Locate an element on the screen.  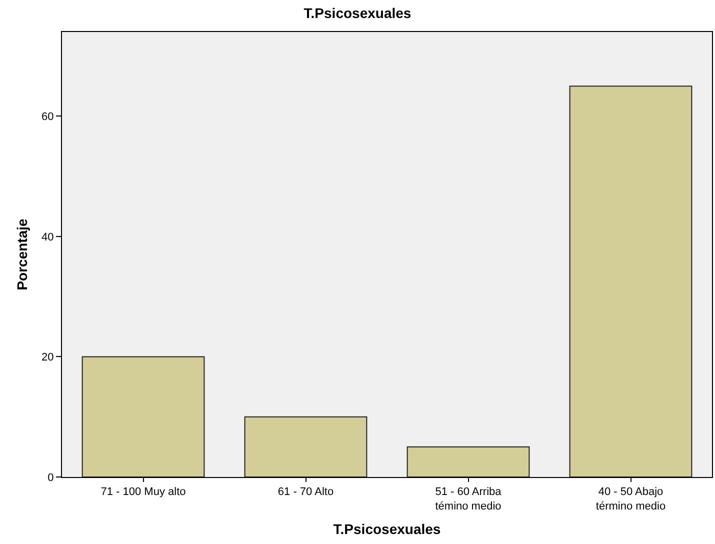
x-axis-title: T.Psicosexuales is located at coordinates (387, 528).